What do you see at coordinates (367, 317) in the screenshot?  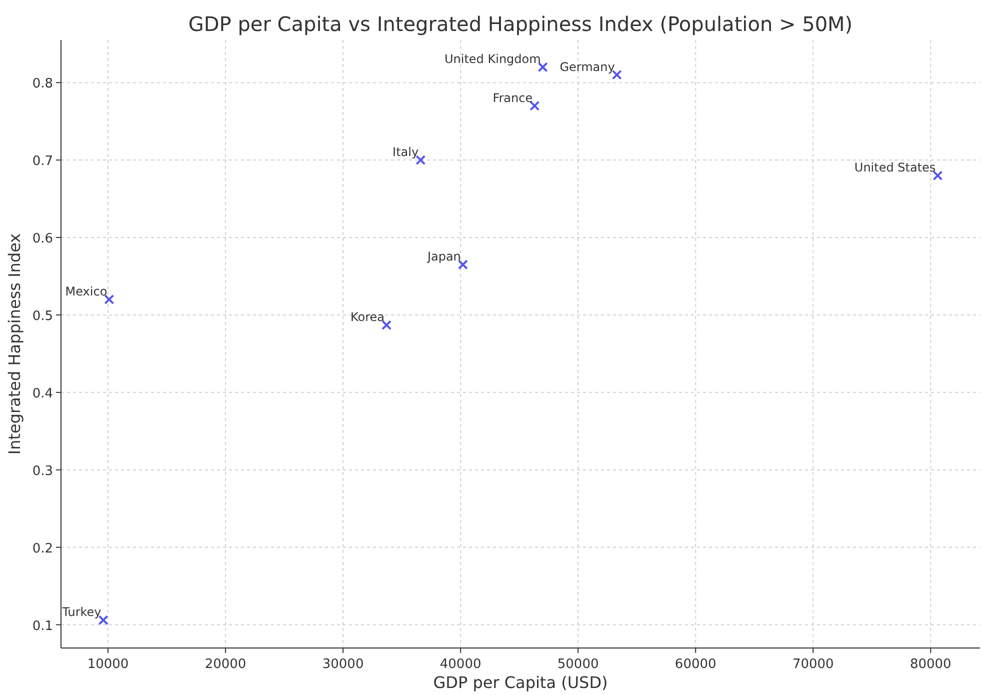 I see `annotation: Korea` at bounding box center [367, 317].